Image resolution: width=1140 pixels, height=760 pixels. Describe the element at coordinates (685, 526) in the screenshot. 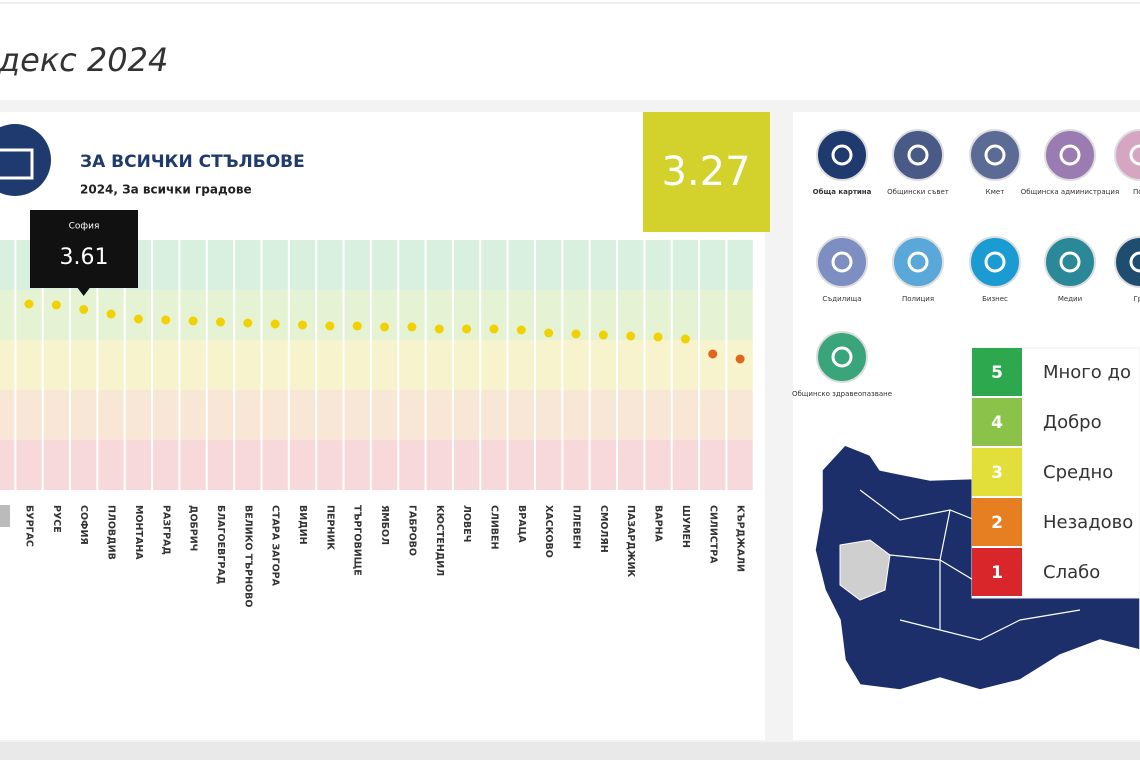

I see `x-tick-label: ШУМЕН` at that location.